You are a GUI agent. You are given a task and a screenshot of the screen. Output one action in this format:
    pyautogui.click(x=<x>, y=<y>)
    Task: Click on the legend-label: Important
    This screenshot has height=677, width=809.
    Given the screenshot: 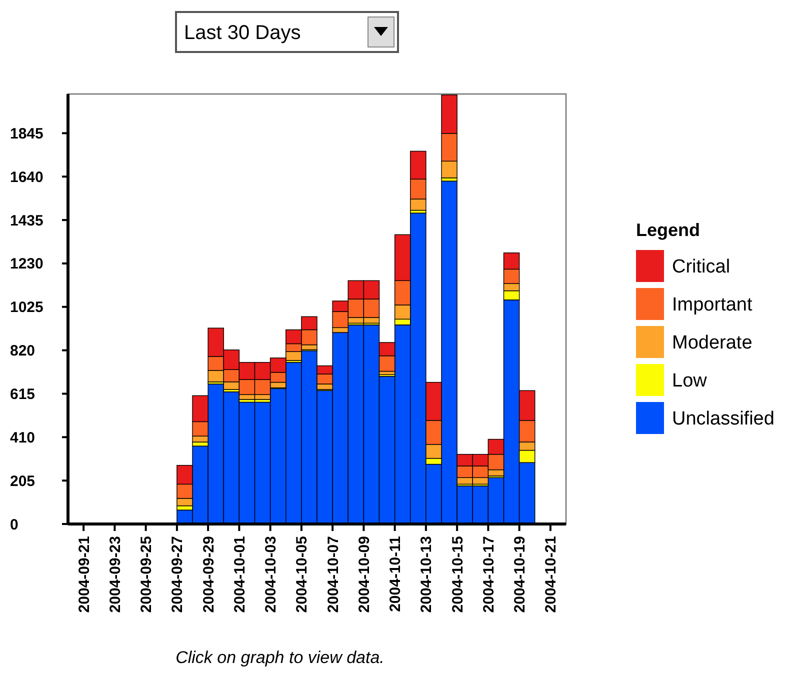 What is the action you would take?
    pyautogui.click(x=712, y=305)
    